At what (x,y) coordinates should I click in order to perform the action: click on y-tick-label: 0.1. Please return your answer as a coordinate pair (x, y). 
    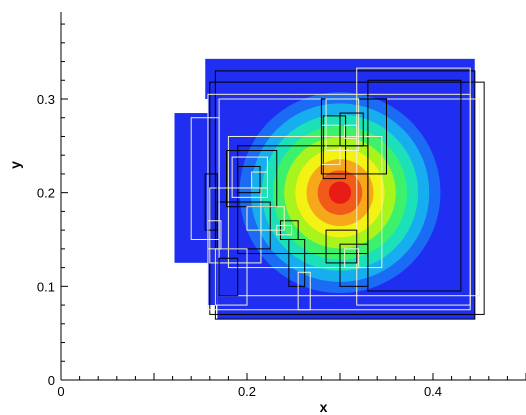
    Looking at the image, I should click on (46, 286).